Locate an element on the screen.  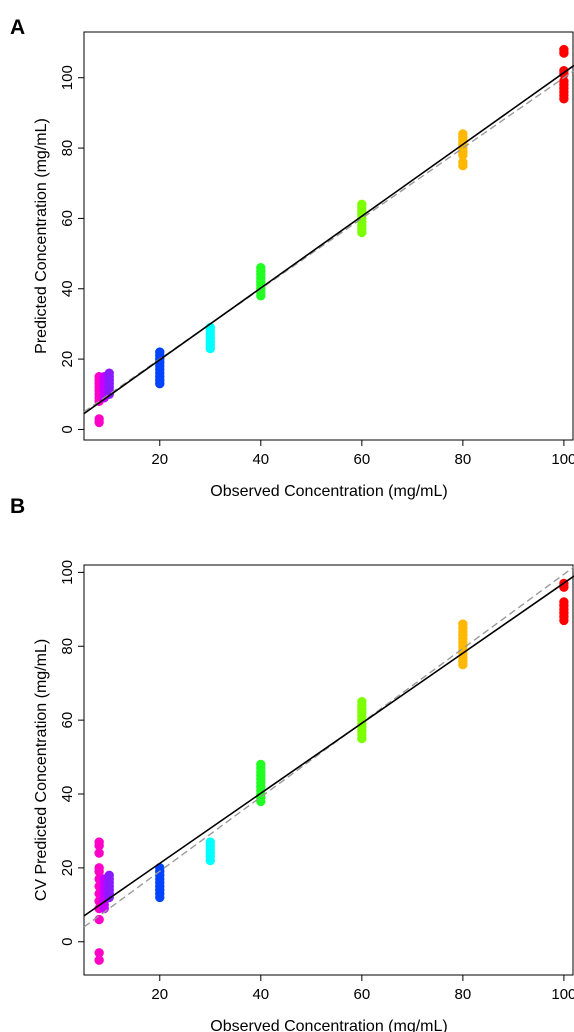
y-axis-label: Predicted Concentration (mg/mL) is located at coordinates (41, 236).